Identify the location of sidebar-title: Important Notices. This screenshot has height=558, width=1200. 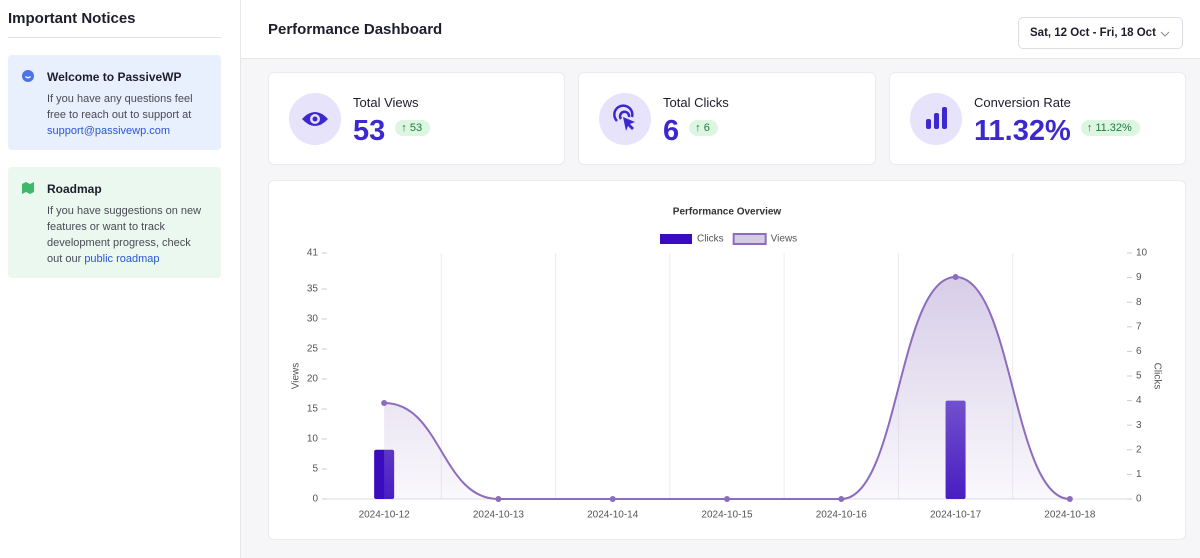
(72, 18).